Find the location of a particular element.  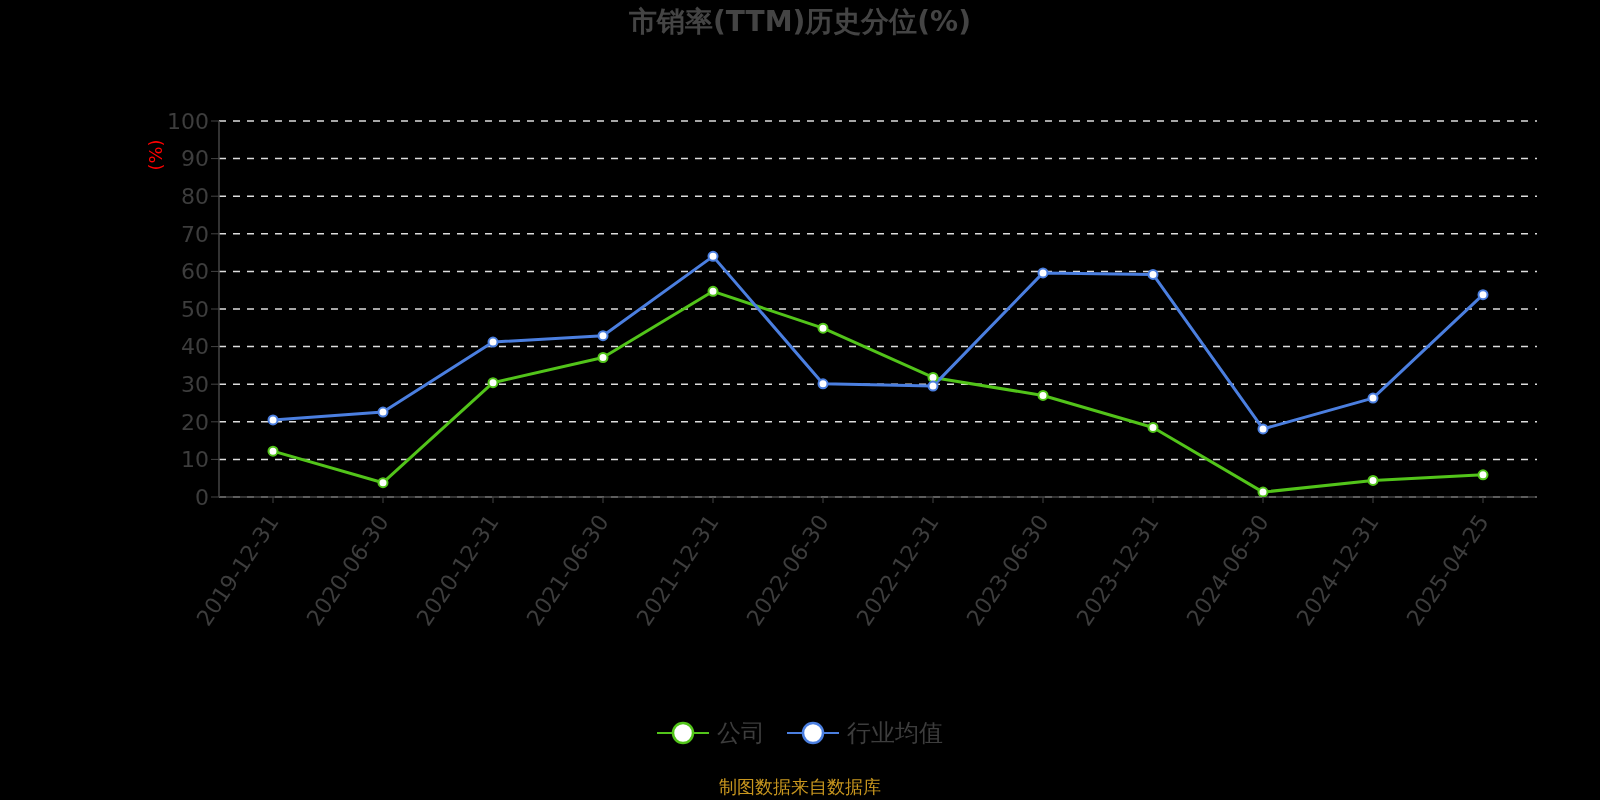

y-tick-label: 0 is located at coordinates (202, 497).